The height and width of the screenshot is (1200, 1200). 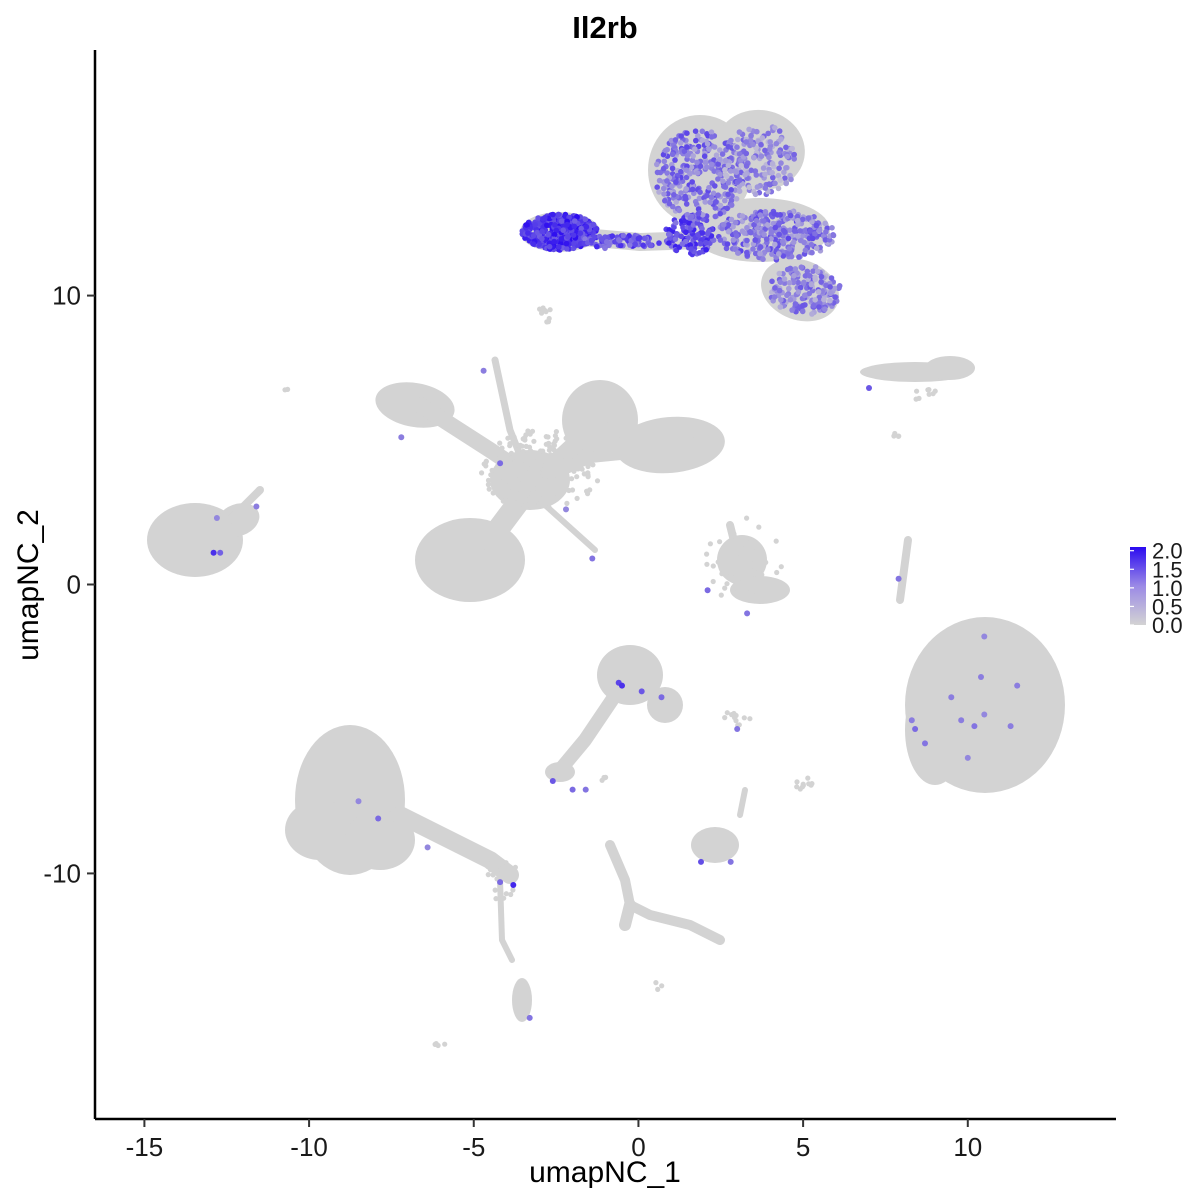 What do you see at coordinates (1167, 588) in the screenshot?
I see `legend-label: 1.0` at bounding box center [1167, 588].